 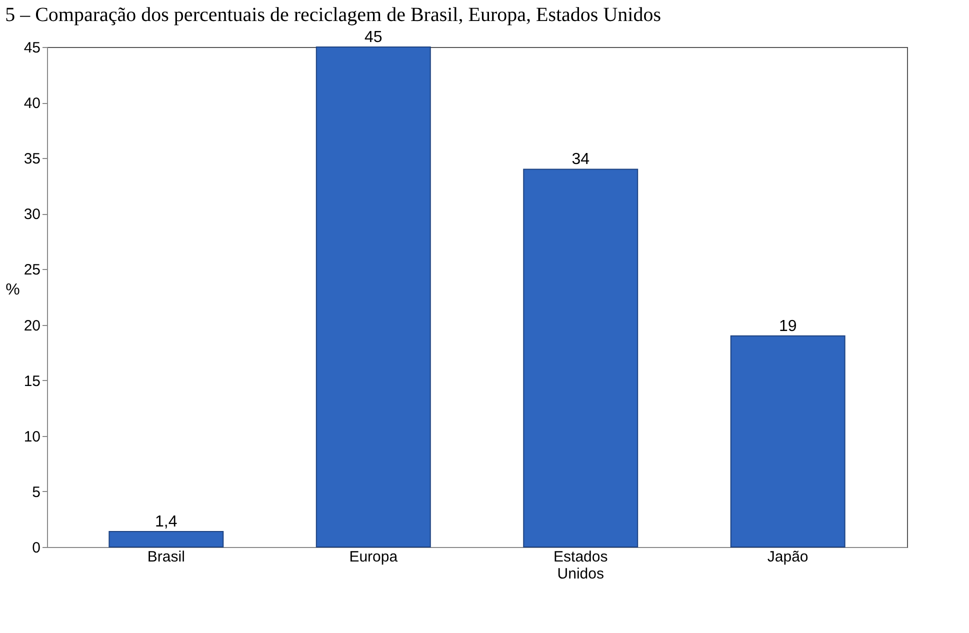 What do you see at coordinates (32, 381) in the screenshot?
I see `y-tick-label: 15` at bounding box center [32, 381].